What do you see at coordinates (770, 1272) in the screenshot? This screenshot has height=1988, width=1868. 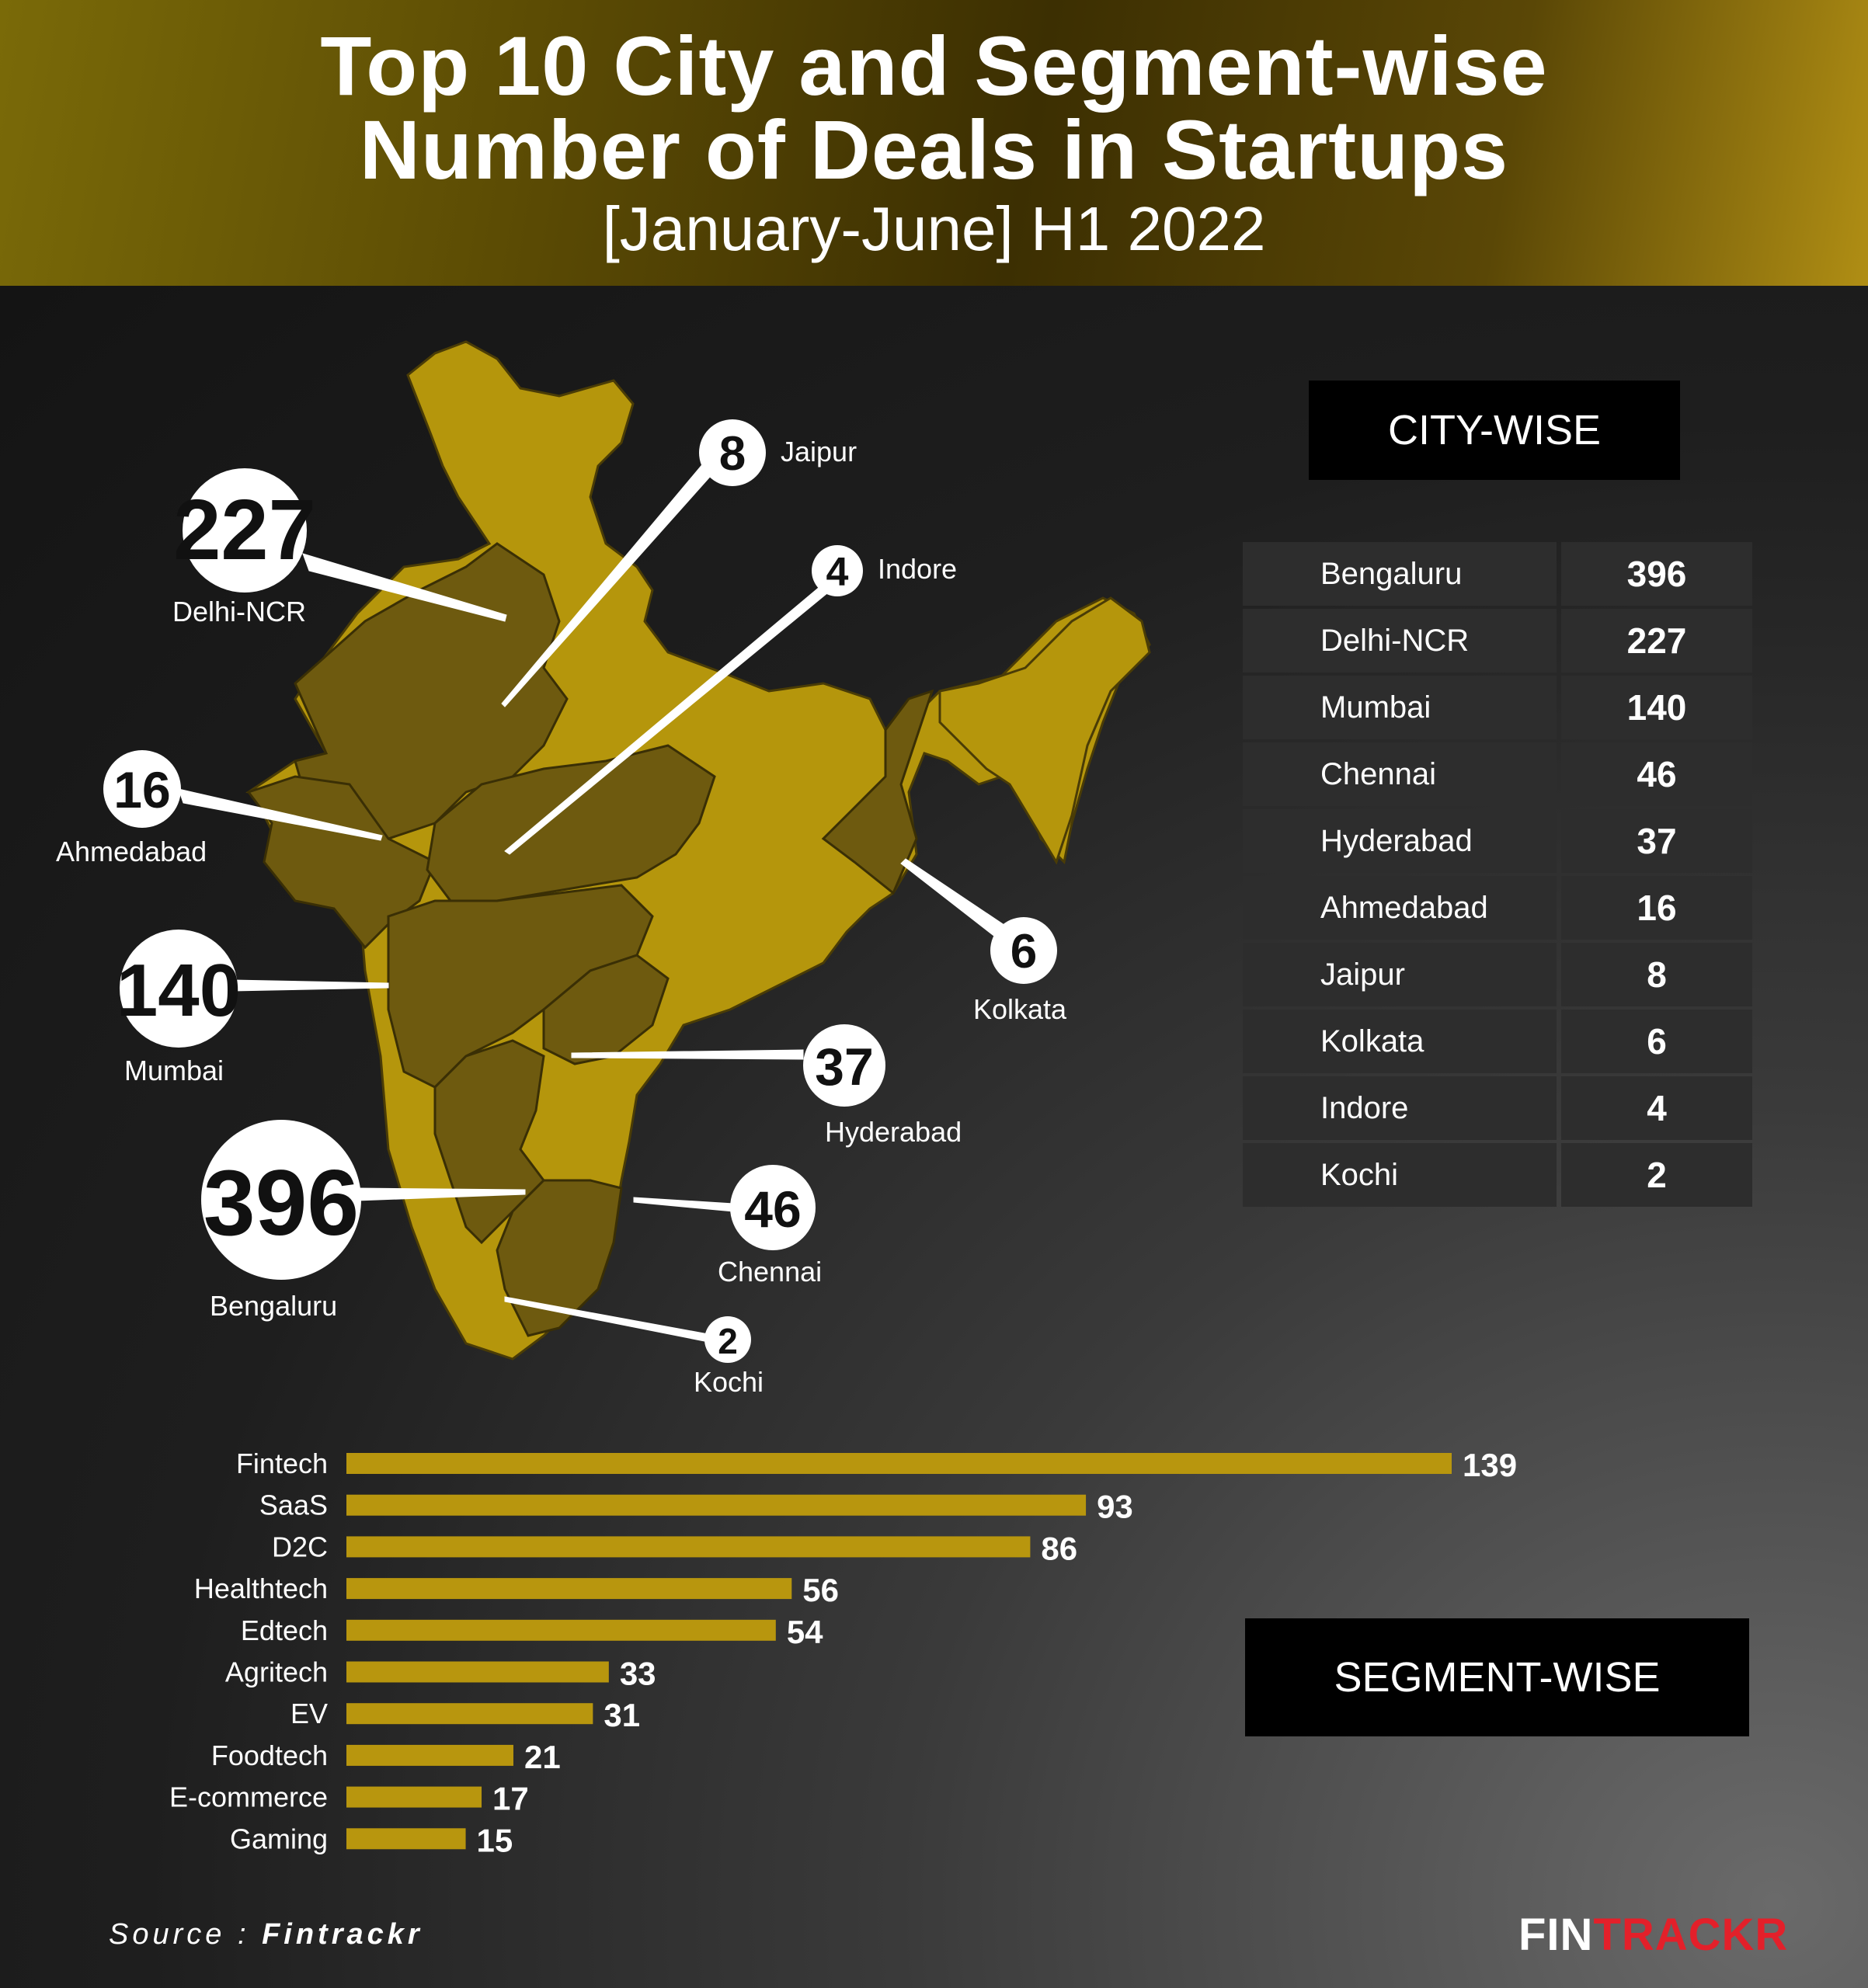 I see `callout-label-chennai: Chennai` at bounding box center [770, 1272].